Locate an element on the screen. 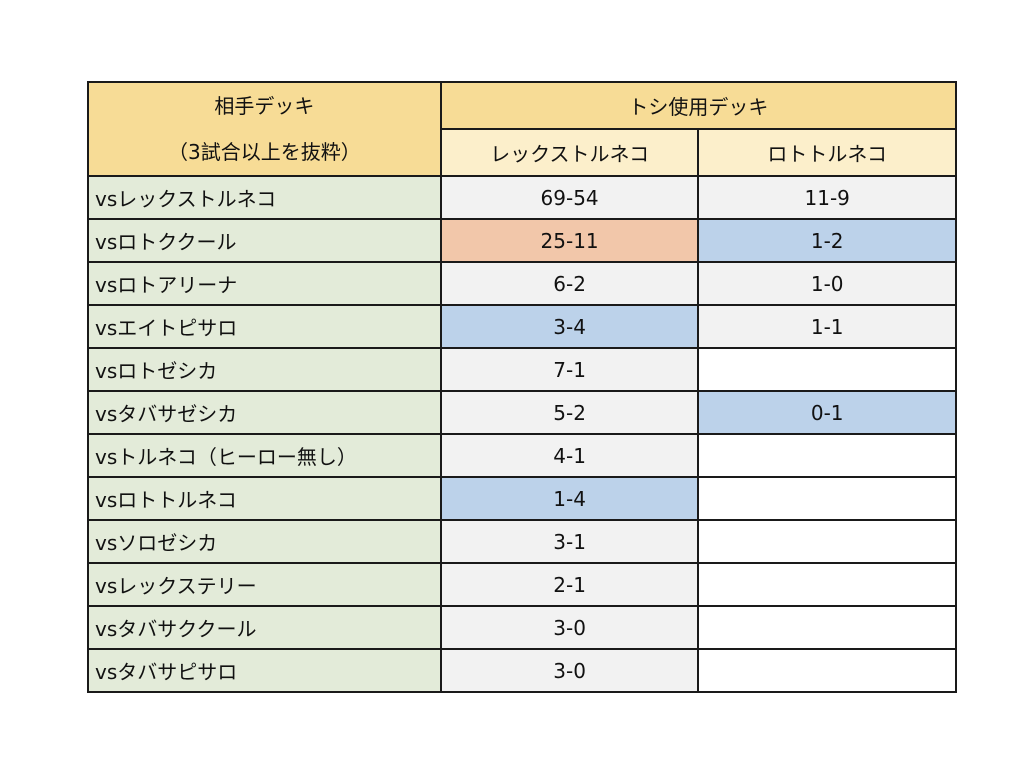 The height and width of the screenshot is (768, 1024). record-cell-highlighted: 1-4 is located at coordinates (569, 498).